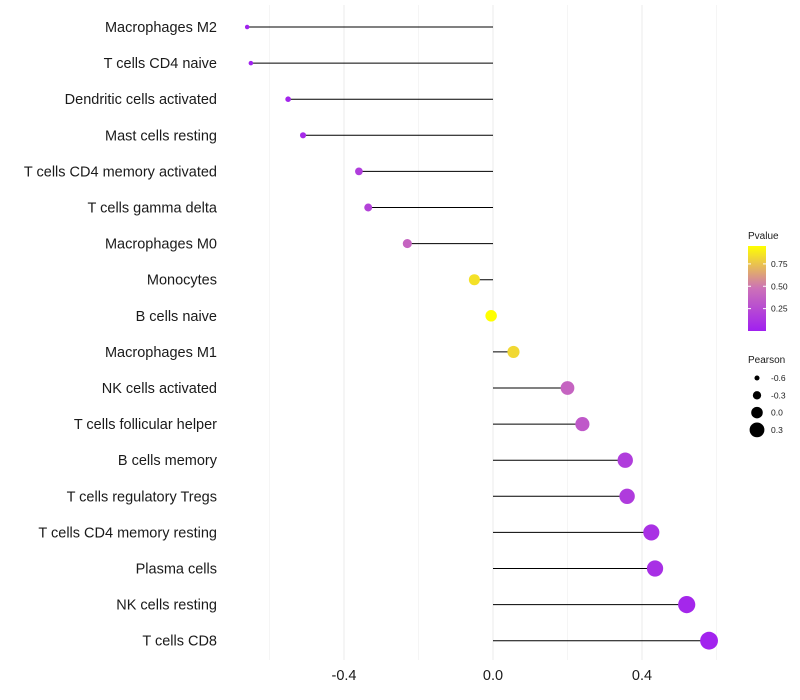 The height and width of the screenshot is (700, 800). I want to click on pvalue-legend: Pvalue 0.75 0.50 0.25, so click(768, 281).